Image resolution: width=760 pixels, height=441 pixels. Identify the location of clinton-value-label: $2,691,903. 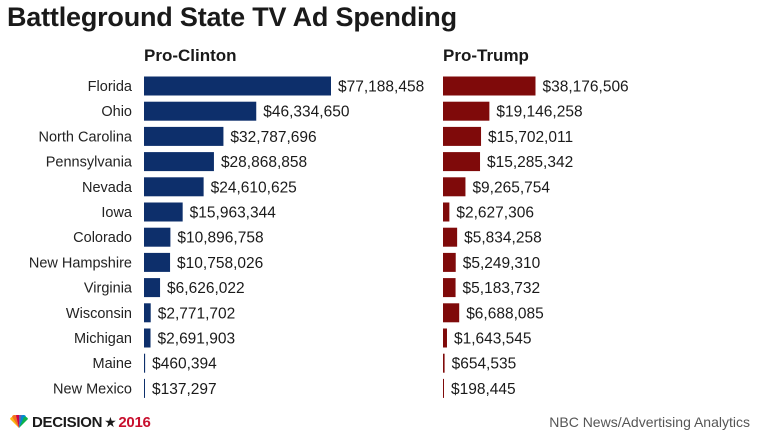
(197, 339).